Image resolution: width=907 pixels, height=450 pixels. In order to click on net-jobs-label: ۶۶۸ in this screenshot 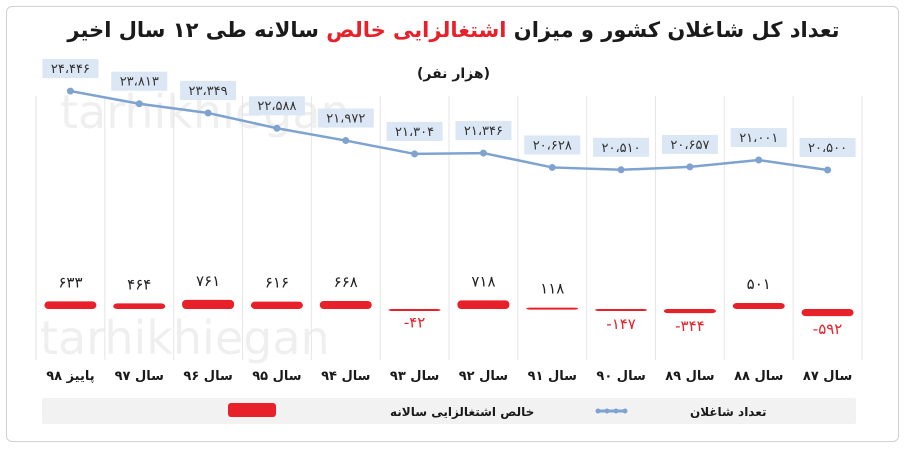, I will do `click(346, 282)`.